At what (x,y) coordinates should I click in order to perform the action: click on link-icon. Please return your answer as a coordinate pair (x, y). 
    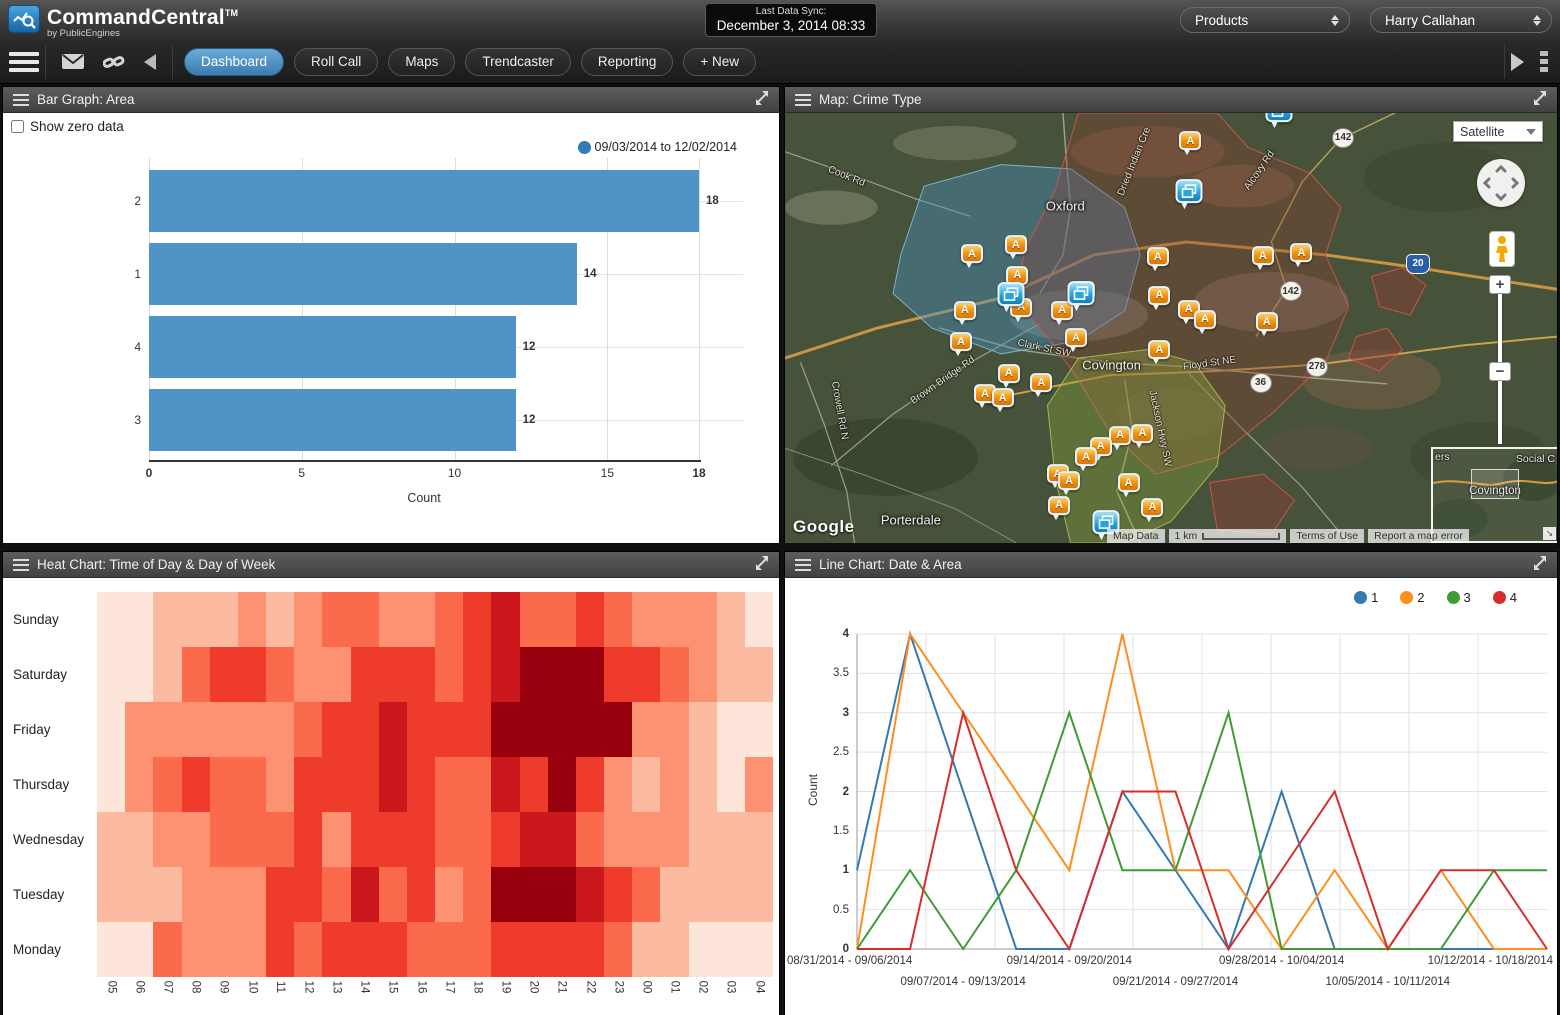
    Looking at the image, I should click on (114, 62).